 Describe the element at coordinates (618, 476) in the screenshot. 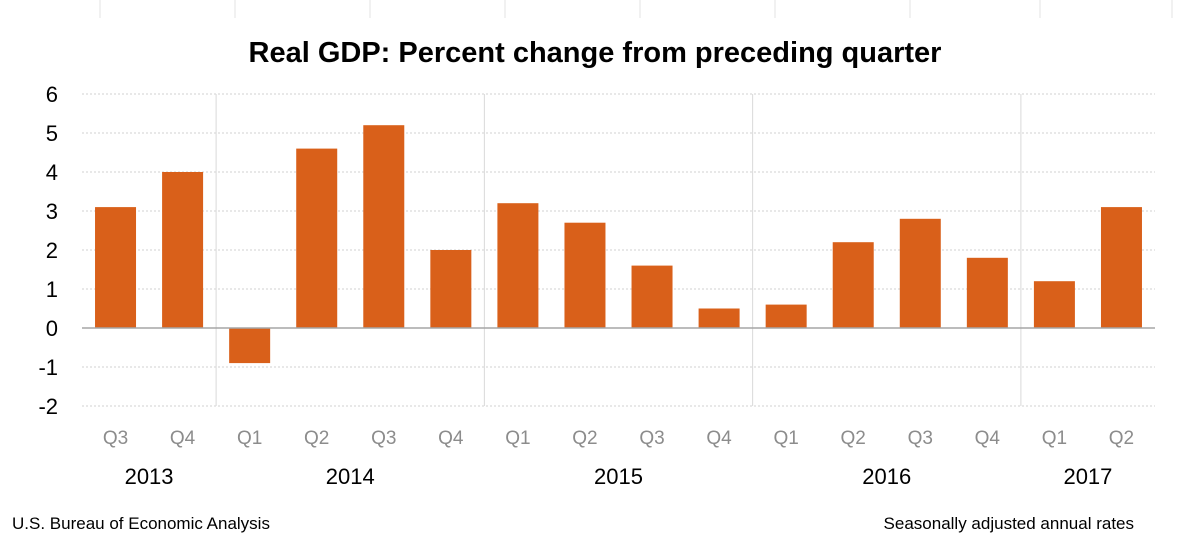

I see `year-label: 2015` at that location.